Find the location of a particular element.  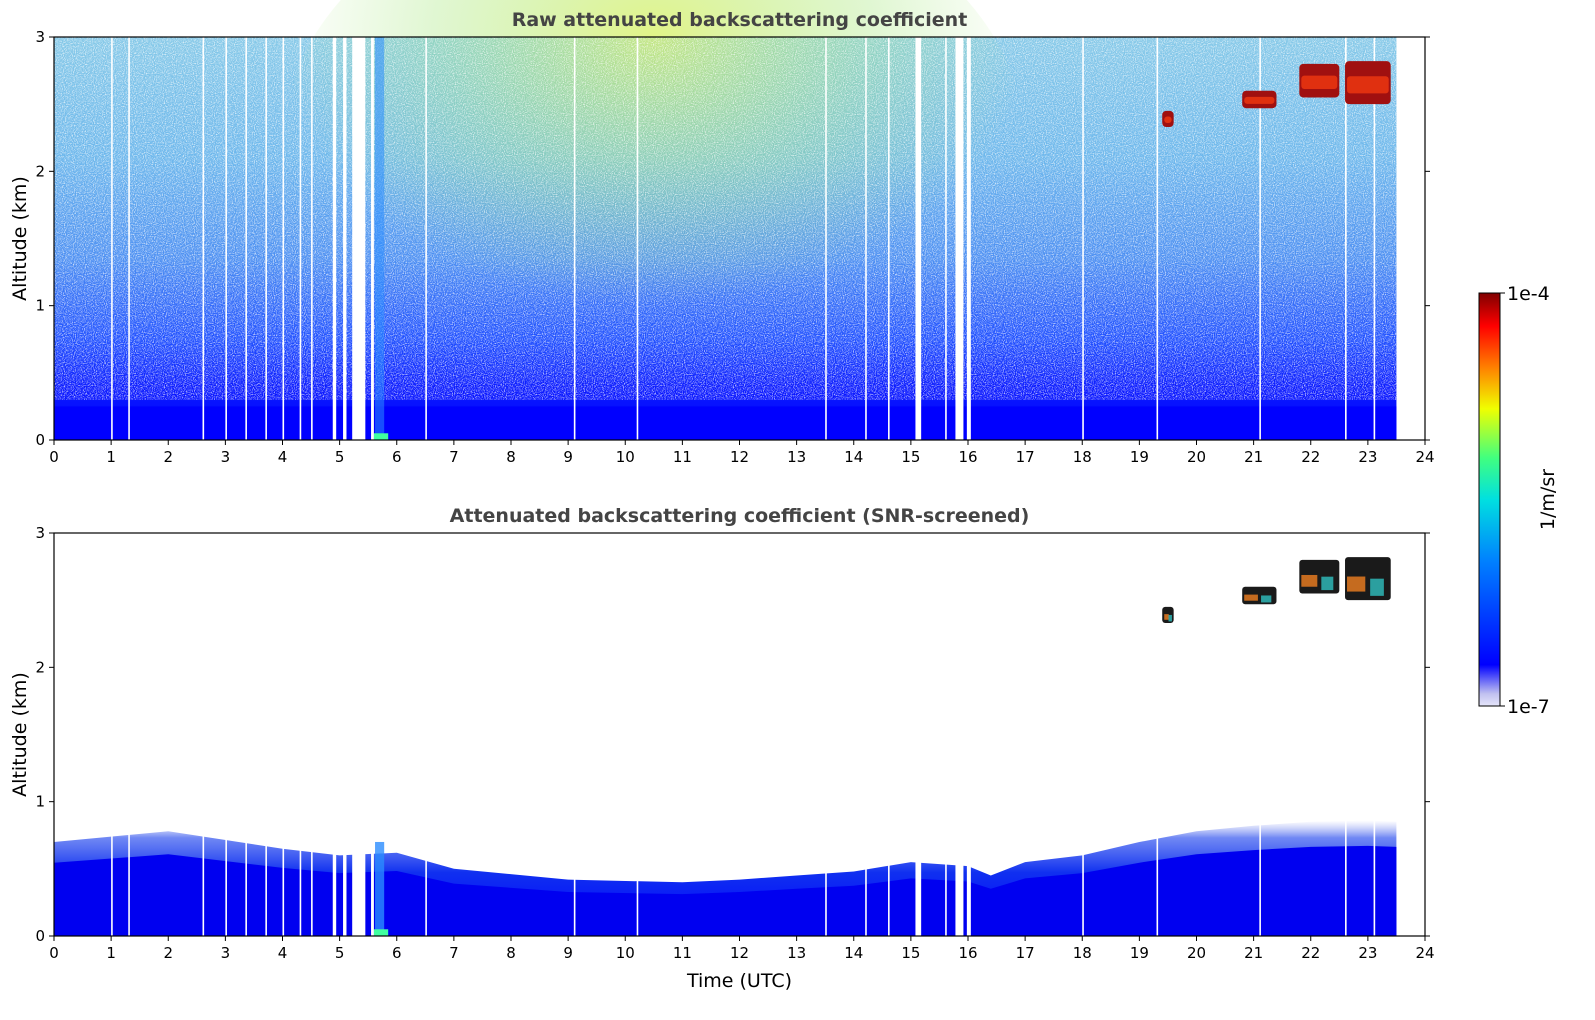

x-axis-label: Time (UTC) is located at coordinates (739, 981).